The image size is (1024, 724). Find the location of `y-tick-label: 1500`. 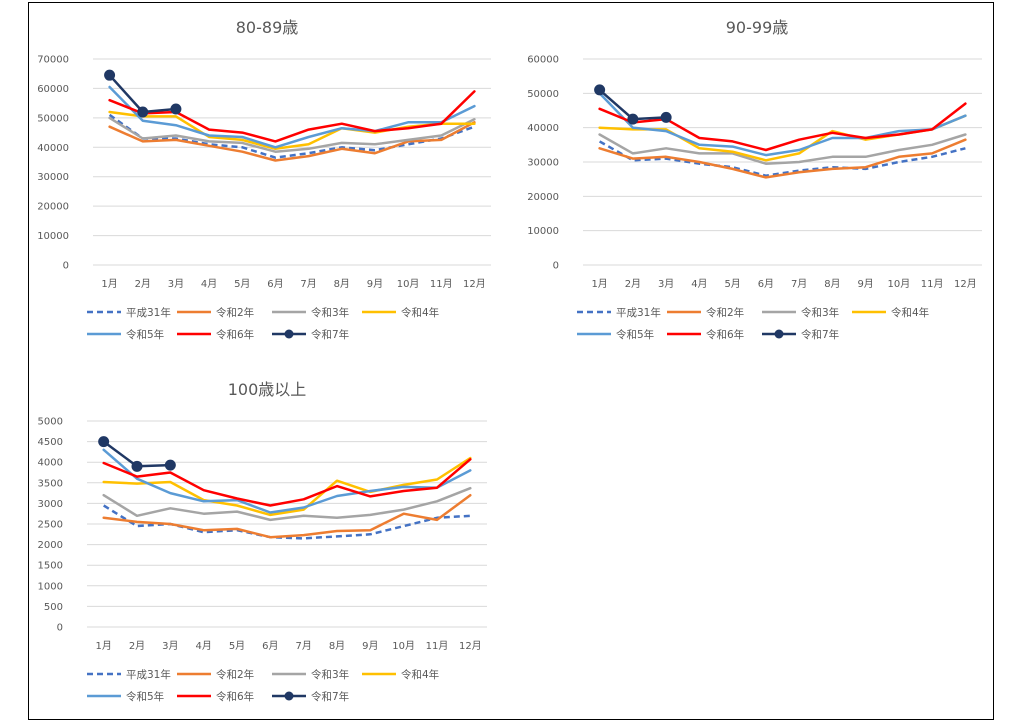

y-tick-label: 1500 is located at coordinates (50, 566).